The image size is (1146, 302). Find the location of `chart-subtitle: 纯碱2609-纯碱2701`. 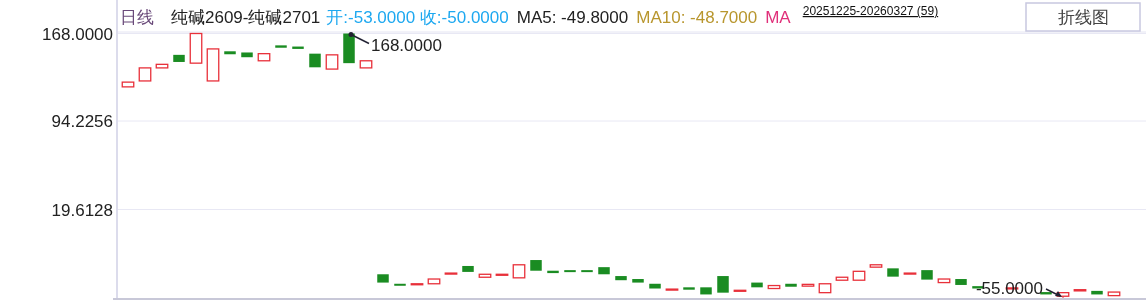

chart-subtitle: 纯碱2609-纯碱2701 is located at coordinates (246, 17).